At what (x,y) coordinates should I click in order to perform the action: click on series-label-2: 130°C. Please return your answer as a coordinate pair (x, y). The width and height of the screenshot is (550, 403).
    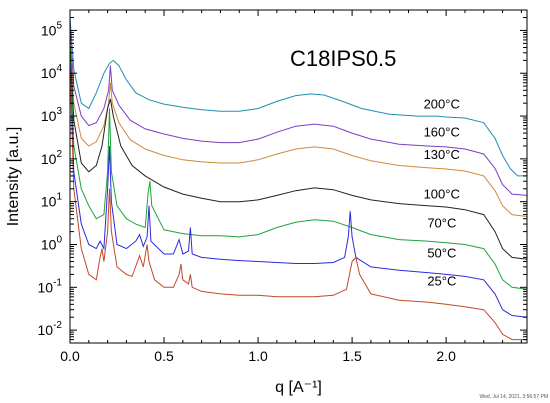
    Looking at the image, I should click on (442, 154).